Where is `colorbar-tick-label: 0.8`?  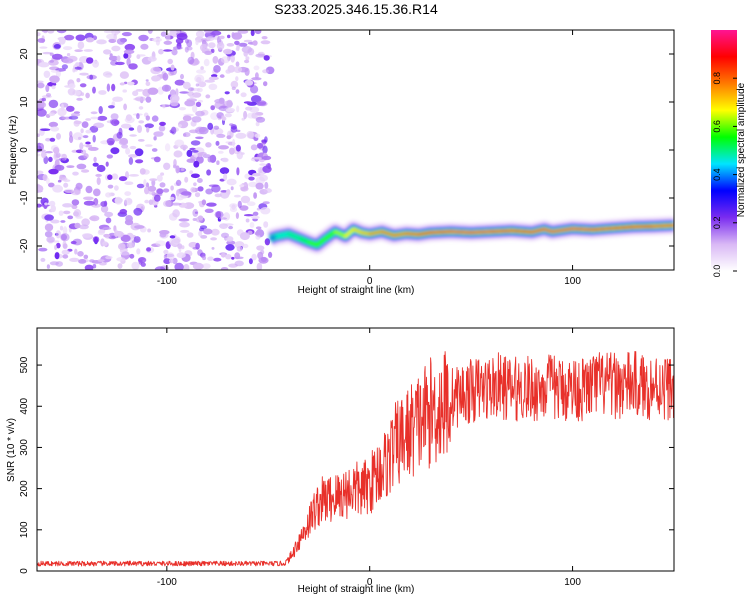
colorbar-tick-label: 0.8 is located at coordinates (717, 78).